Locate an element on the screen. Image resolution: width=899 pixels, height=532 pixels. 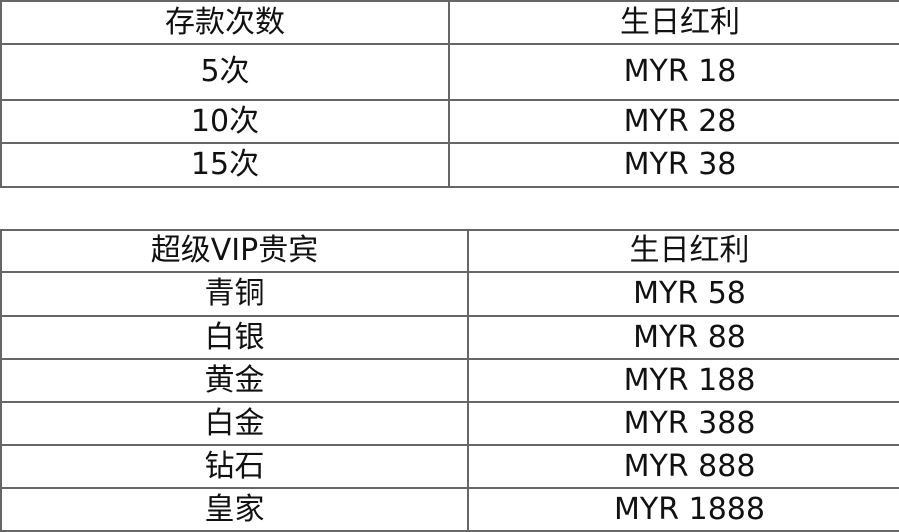
table-row: 白金 MYR 388 is located at coordinates (449, 423).